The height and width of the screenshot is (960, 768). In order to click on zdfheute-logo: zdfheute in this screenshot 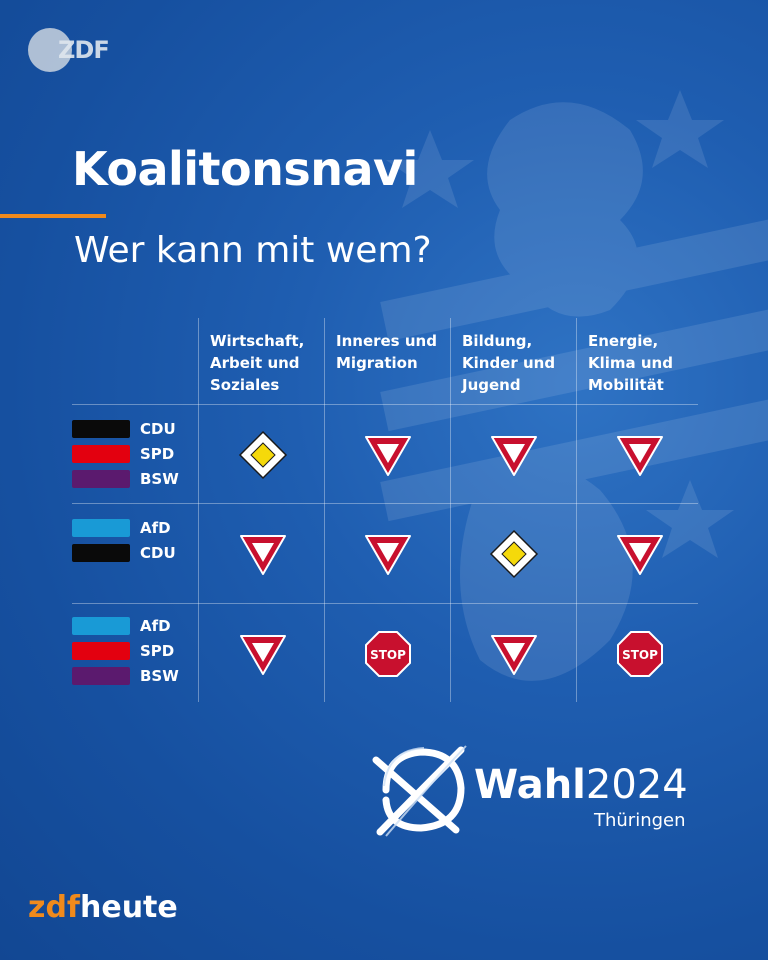, I will do `click(103, 907)`.